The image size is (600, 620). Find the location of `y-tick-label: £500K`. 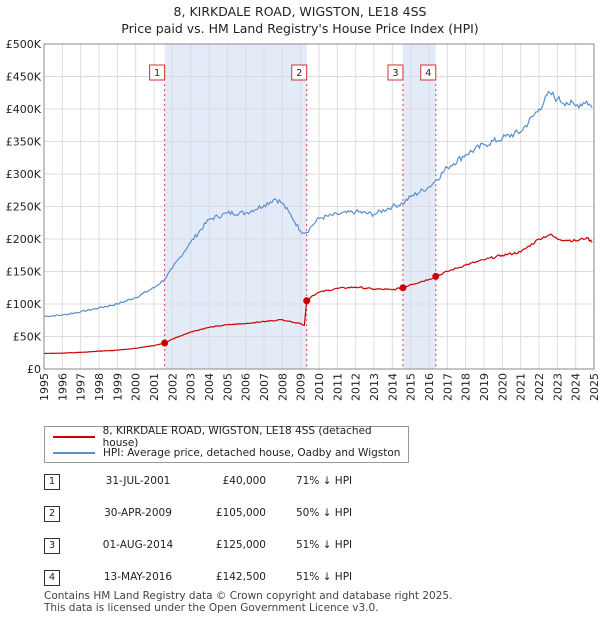

y-tick-label: £500K is located at coordinates (24, 44).